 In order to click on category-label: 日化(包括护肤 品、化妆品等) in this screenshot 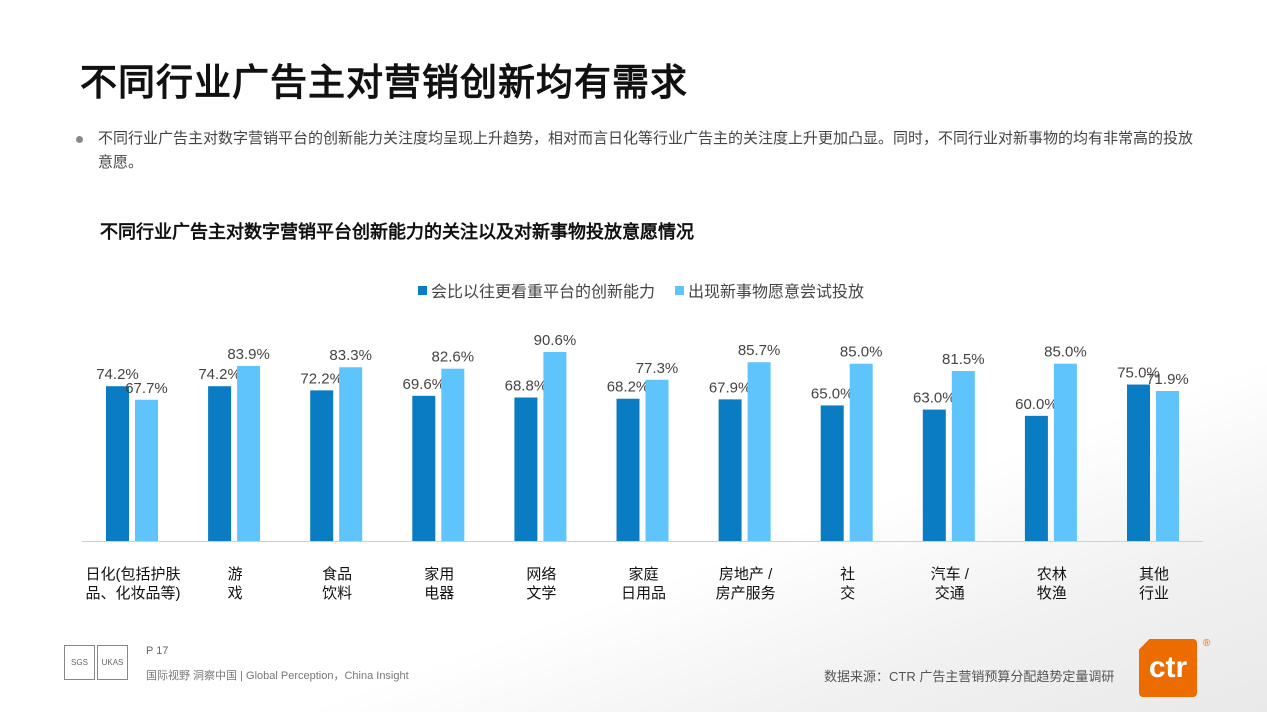, I will do `click(133, 584)`.